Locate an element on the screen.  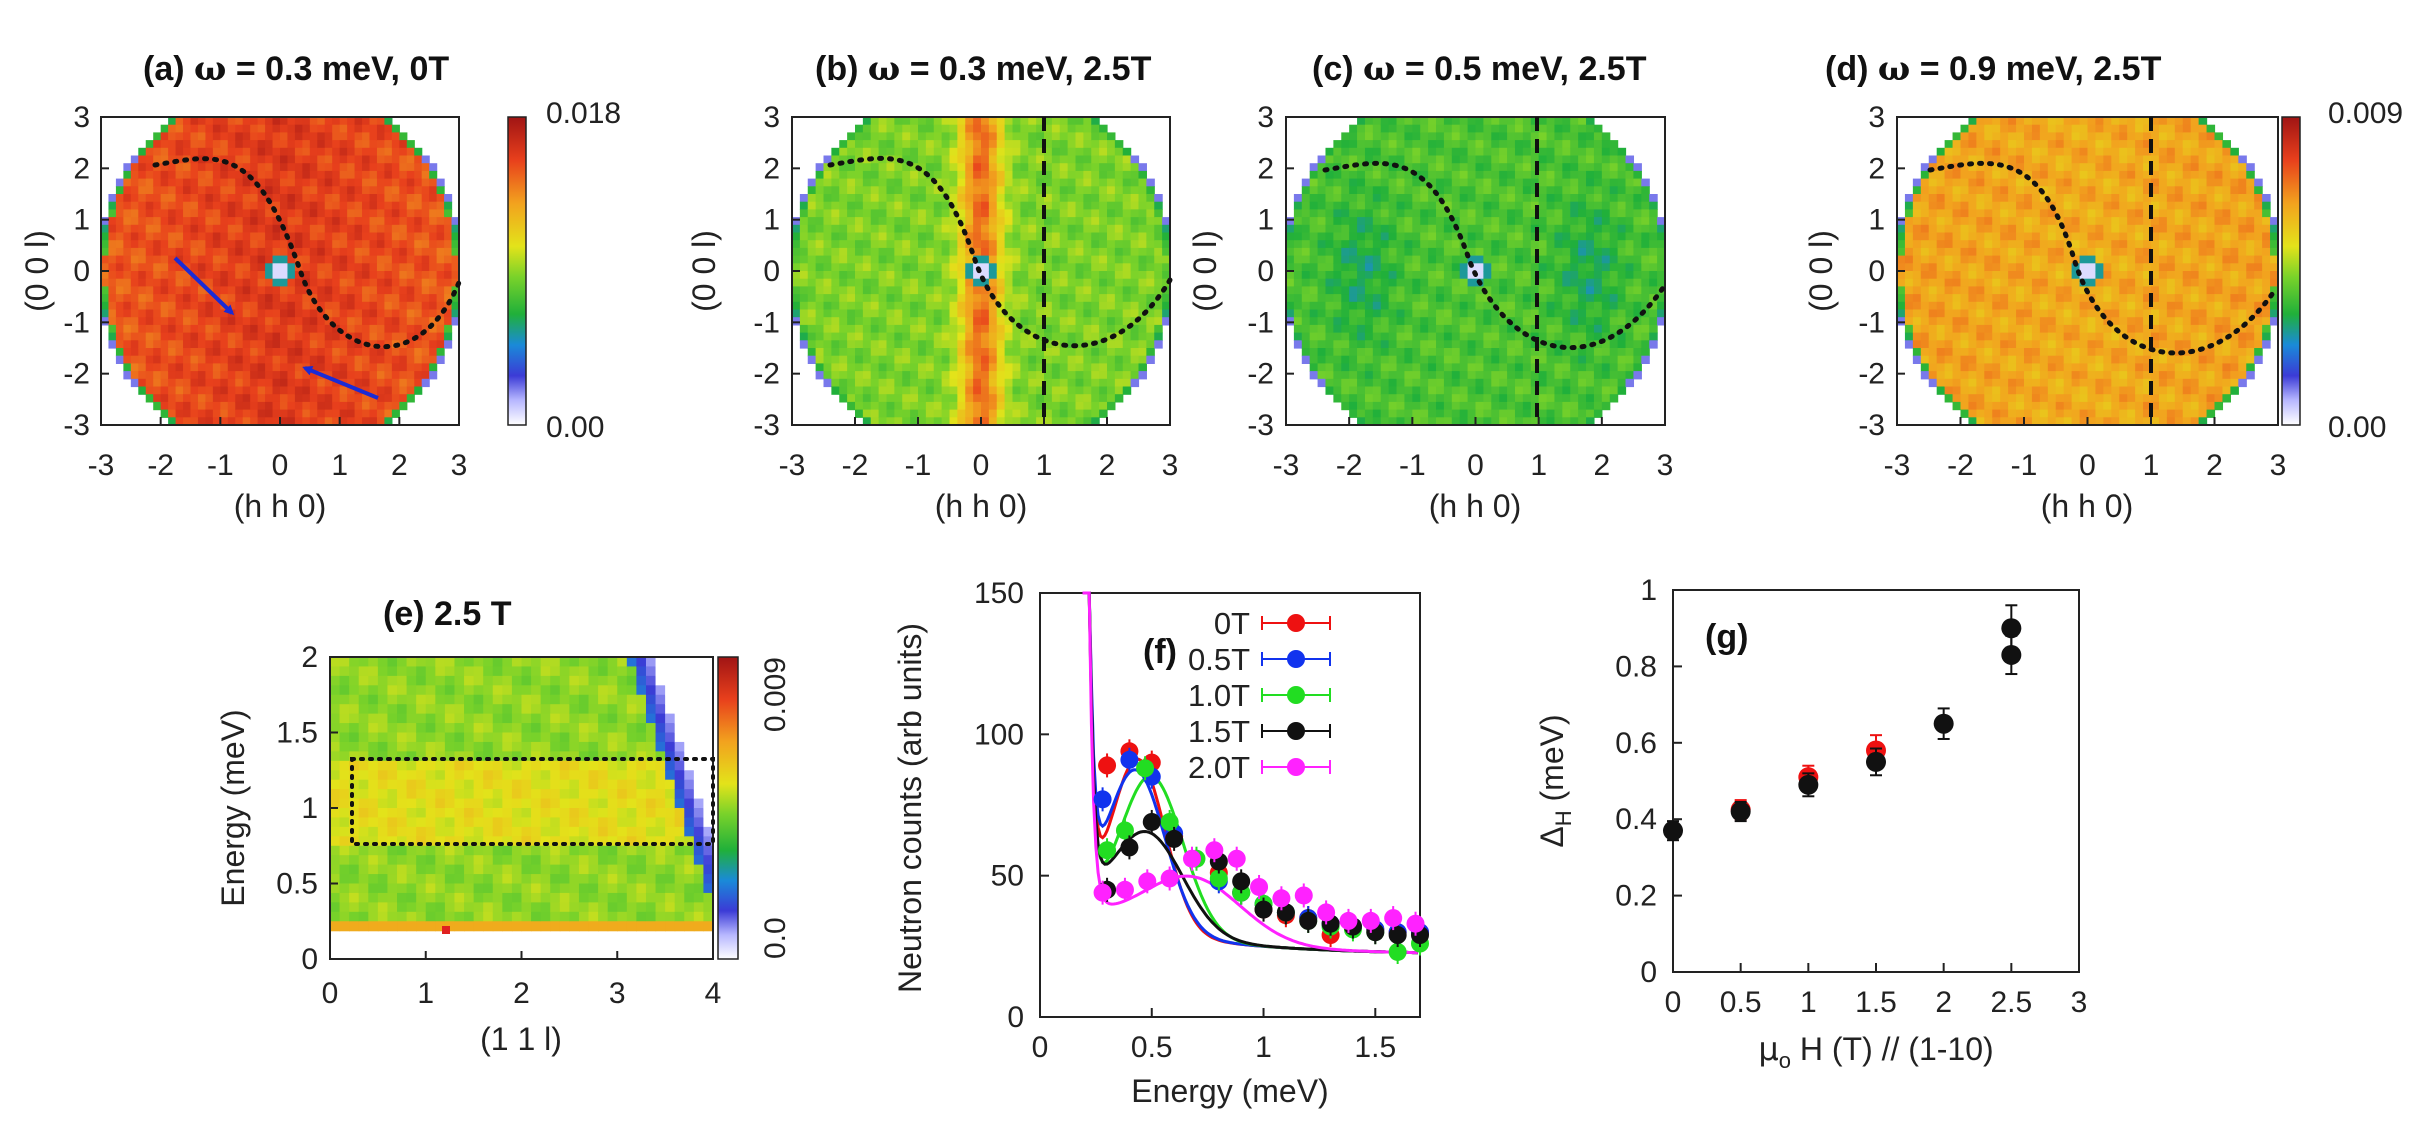
panel-a-xlabel: (h h 0) is located at coordinates (280, 506).